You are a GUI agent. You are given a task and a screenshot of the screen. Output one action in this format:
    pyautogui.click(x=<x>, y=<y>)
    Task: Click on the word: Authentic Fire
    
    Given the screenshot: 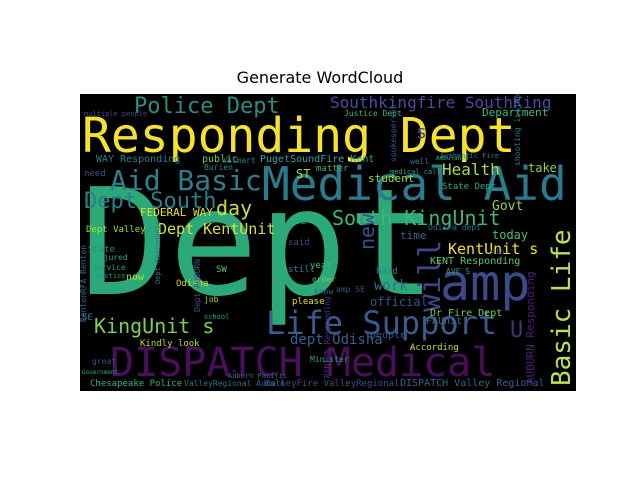 What is the action you would take?
    pyautogui.click(x=469, y=156)
    